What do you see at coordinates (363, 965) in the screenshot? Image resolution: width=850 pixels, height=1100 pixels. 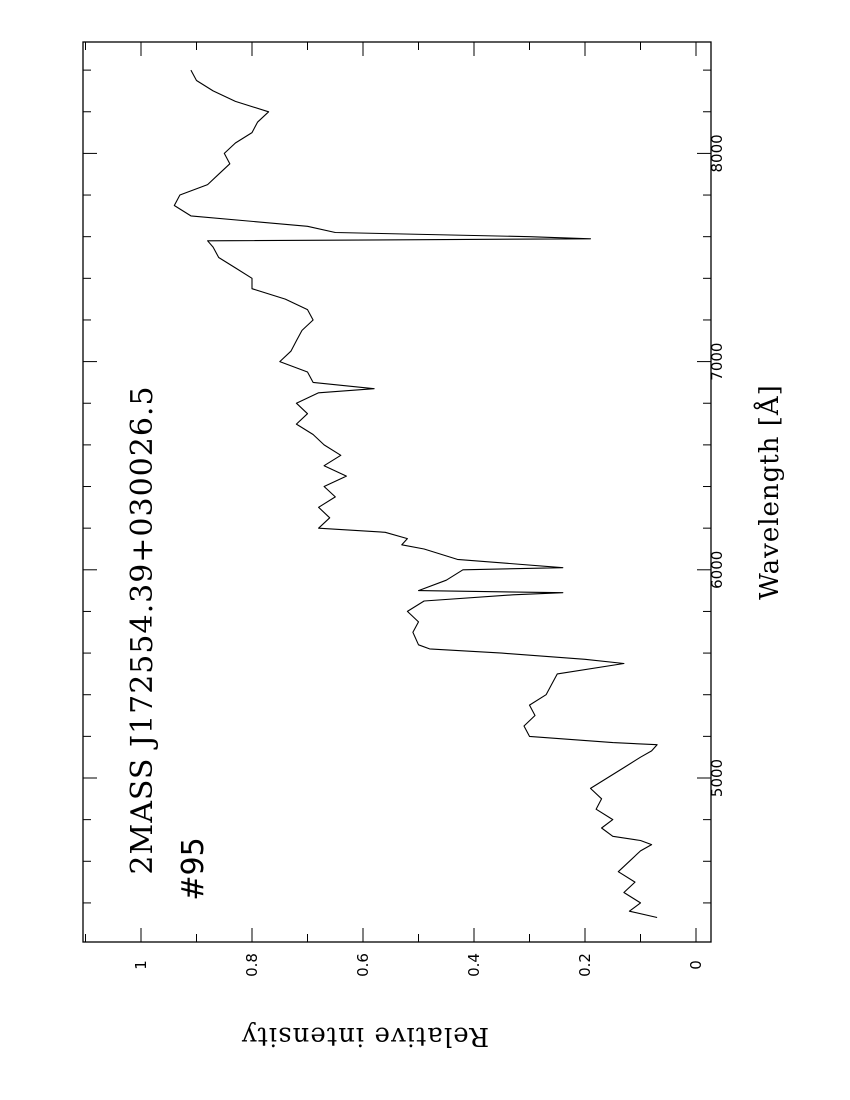 I see `y-tick-label: 0.6` at bounding box center [363, 965].